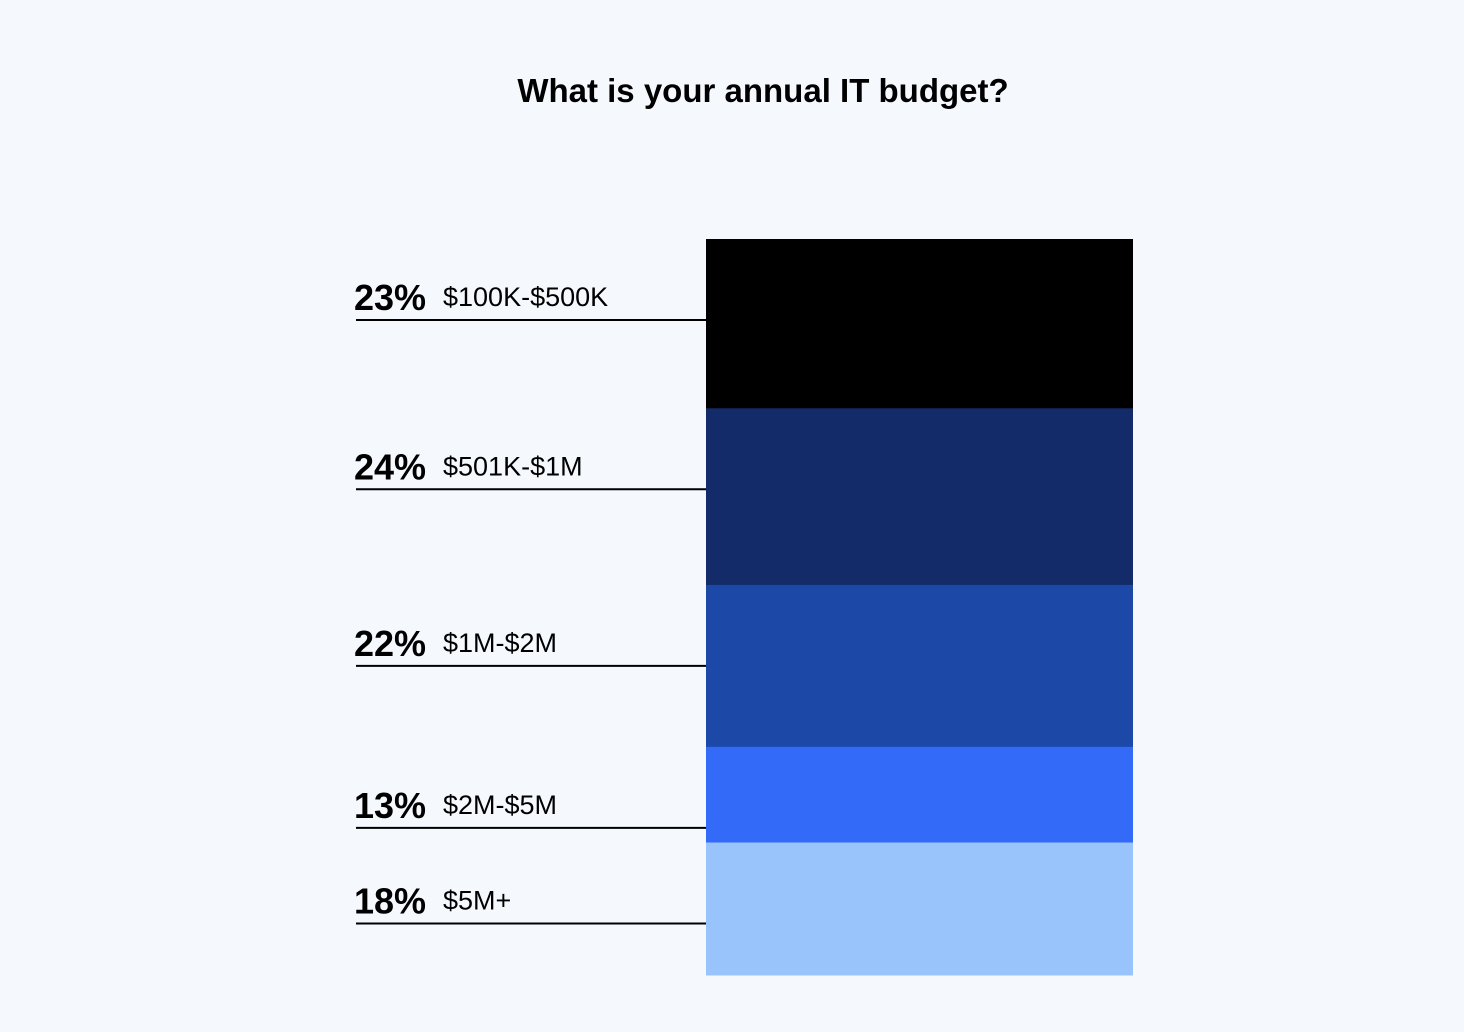 Image resolution: width=1464 pixels, height=1032 pixels. Describe the element at coordinates (513, 466) in the screenshot. I see `category-label: $501K-$1M` at that location.